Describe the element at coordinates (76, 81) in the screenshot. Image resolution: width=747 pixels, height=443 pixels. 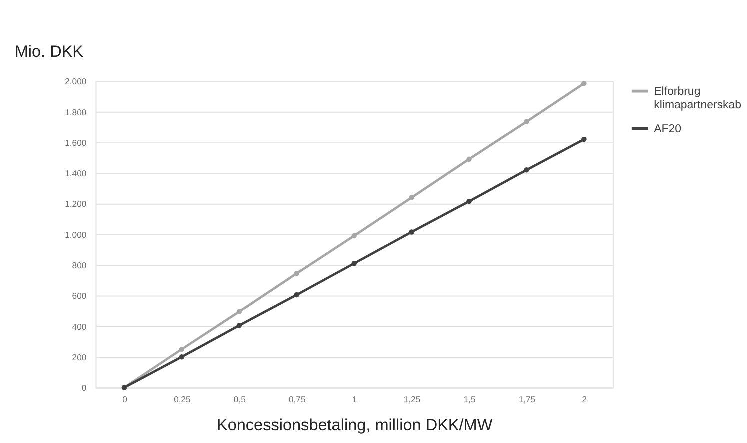
I see `y-tick-label: 2.000` at that location.